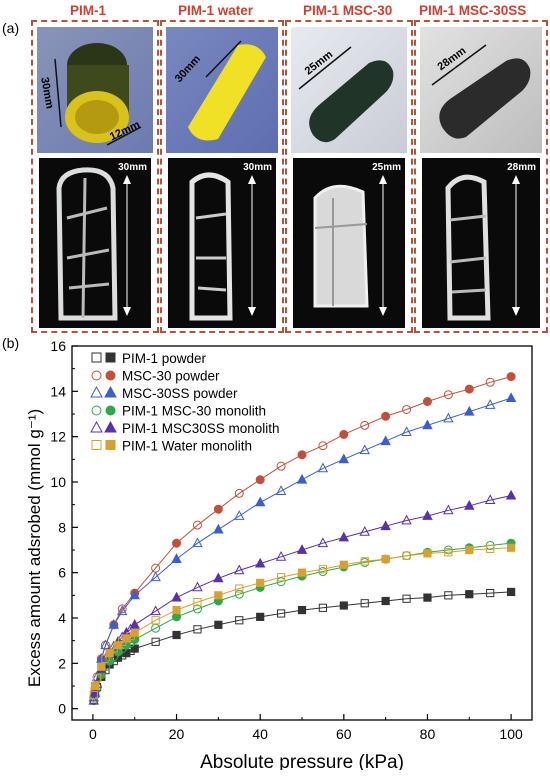  What do you see at coordinates (62, 573) in the screenshot?
I see `y-tick-label: 6` at bounding box center [62, 573].